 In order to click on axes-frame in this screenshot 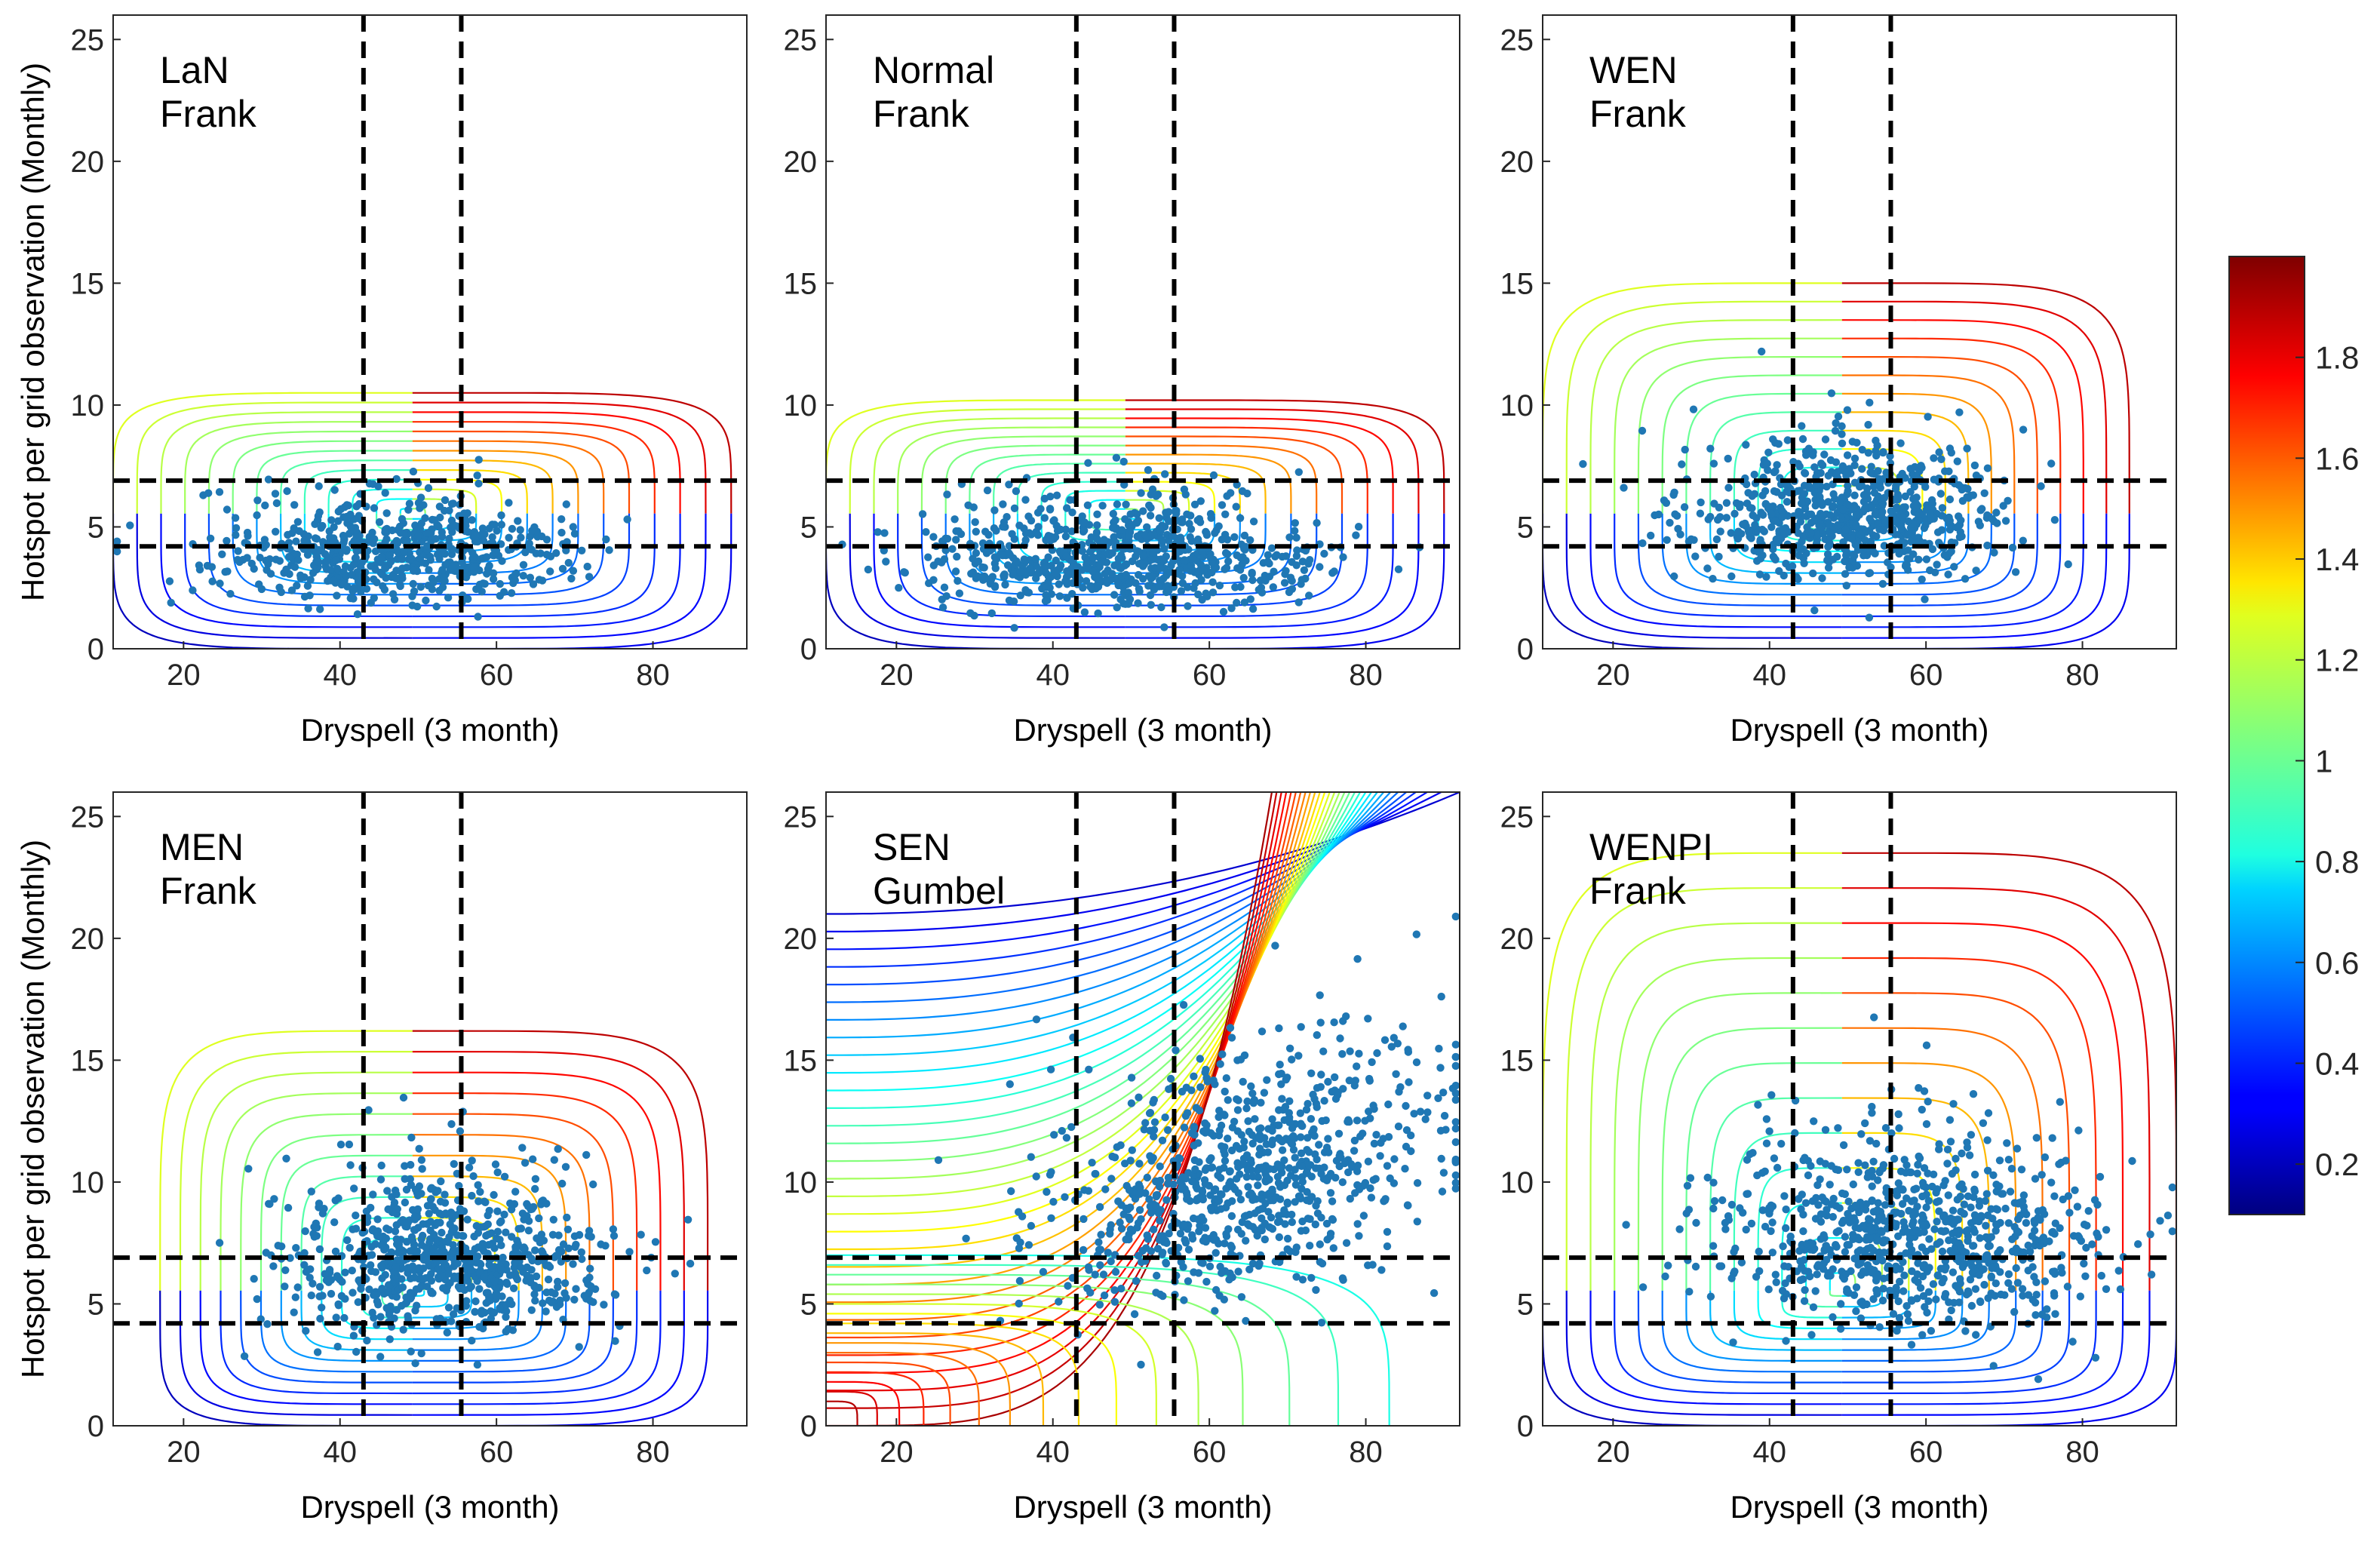, I will do `click(1142, 1109)`.